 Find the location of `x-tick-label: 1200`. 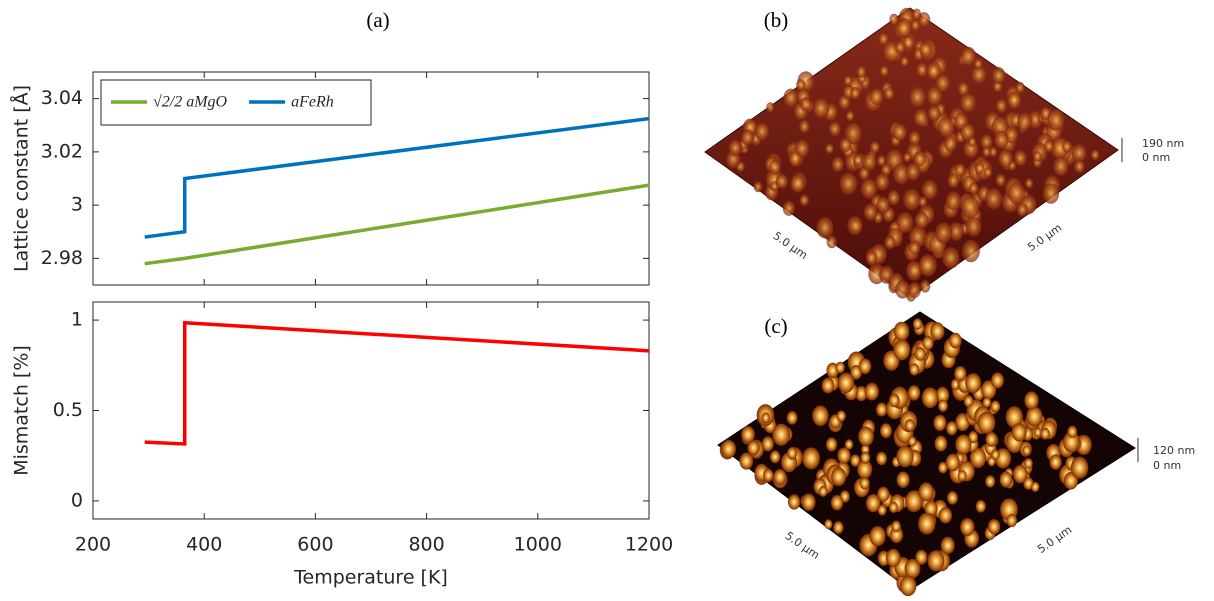

x-tick-label: 1200 is located at coordinates (649, 545).